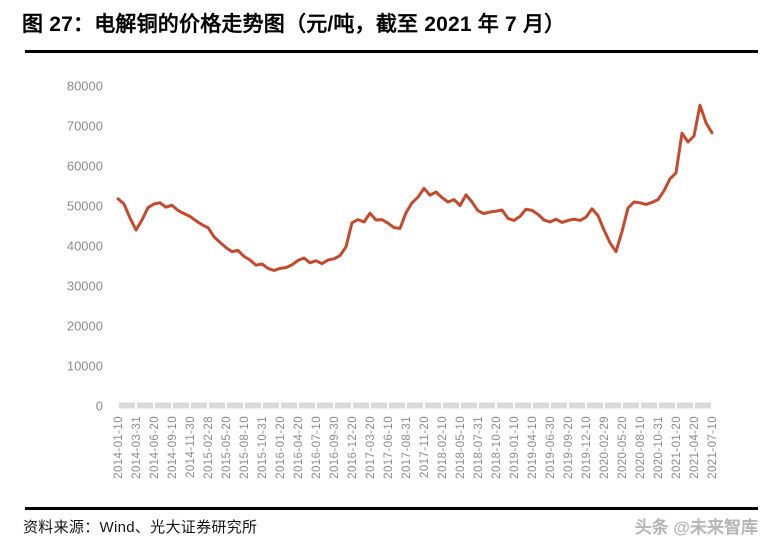 The image size is (780, 549). What do you see at coordinates (173, 447) in the screenshot?
I see `x-tick-label: 2014-09-10` at bounding box center [173, 447].